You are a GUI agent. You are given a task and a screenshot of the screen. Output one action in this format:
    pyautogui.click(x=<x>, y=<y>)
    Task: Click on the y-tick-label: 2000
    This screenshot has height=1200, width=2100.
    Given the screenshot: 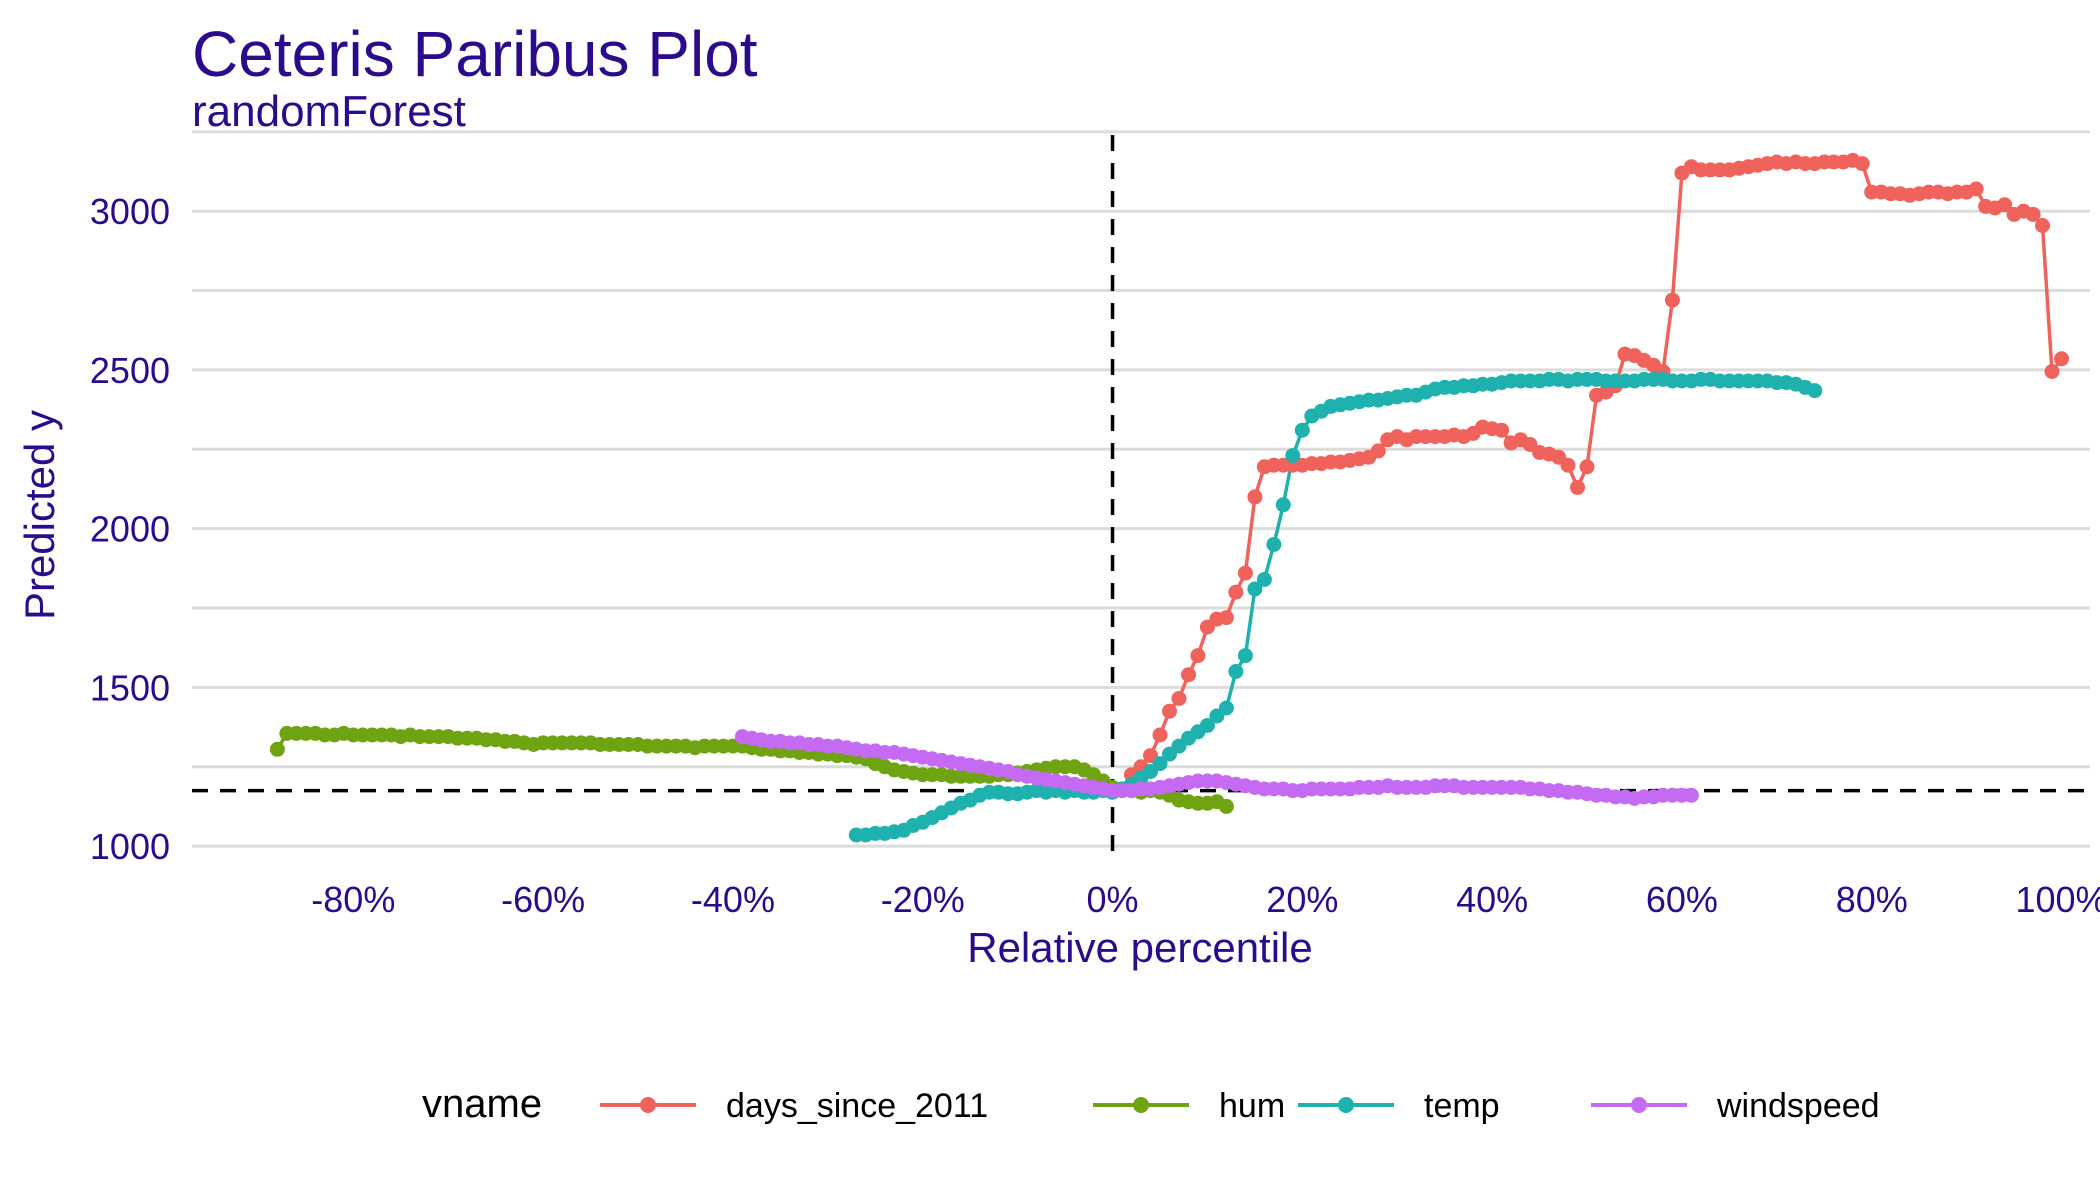 What is the action you would take?
    pyautogui.click(x=130, y=529)
    